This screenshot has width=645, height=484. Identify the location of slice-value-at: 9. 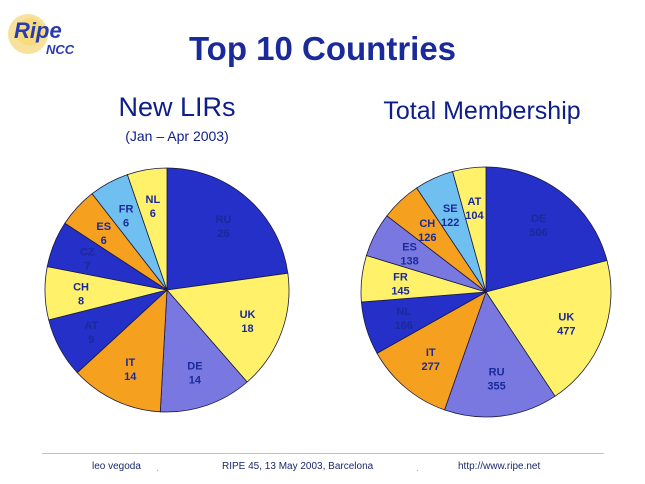
(91, 340).